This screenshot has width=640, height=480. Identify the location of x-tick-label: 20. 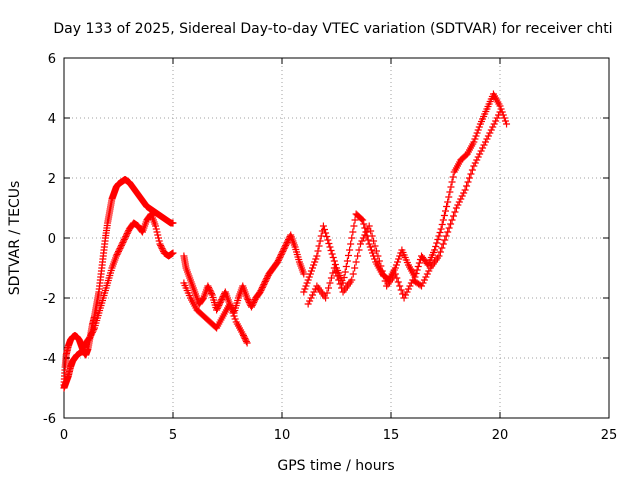
(500, 435).